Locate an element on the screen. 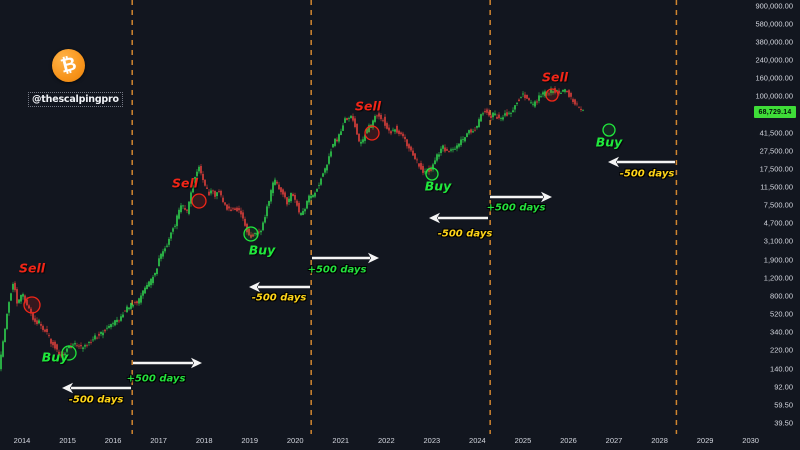 The width and height of the screenshot is (800, 450). time-axis-label: 2023 is located at coordinates (432, 440).